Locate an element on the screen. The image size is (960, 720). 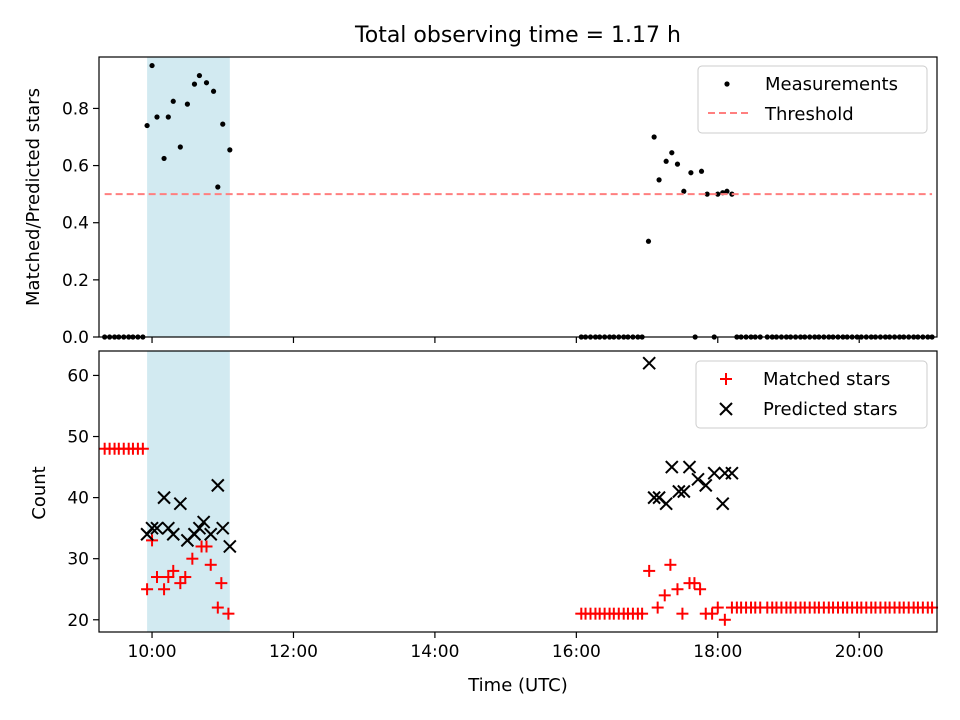
bottom-shaded-interval is located at coordinates (188, 491).